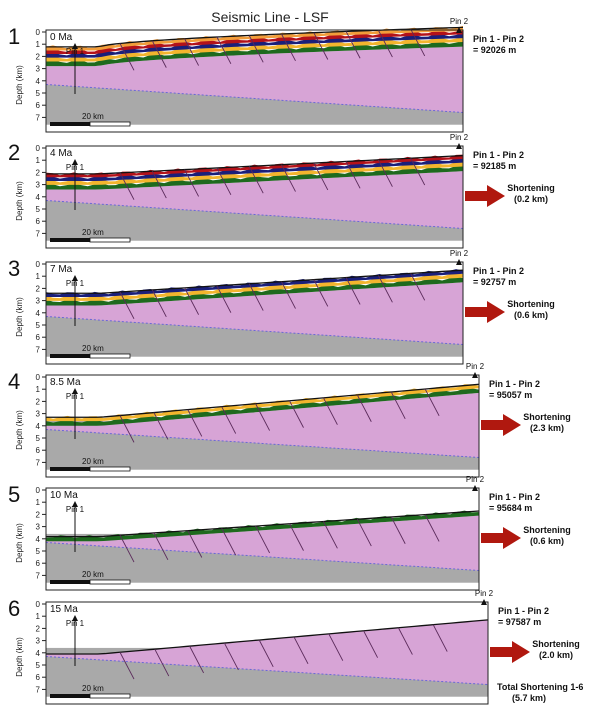 Image resolution: width=609 pixels, height=706 pixels. What do you see at coordinates (267, 670) in the screenshot?
I see `detachment-line` at bounding box center [267, 670].